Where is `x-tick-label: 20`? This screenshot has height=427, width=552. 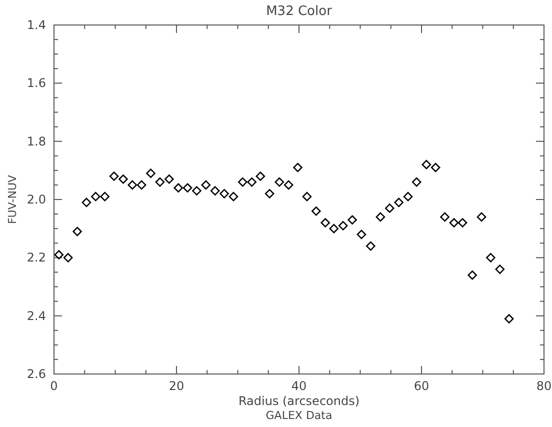 x-tick-label: 20 is located at coordinates (176, 386).